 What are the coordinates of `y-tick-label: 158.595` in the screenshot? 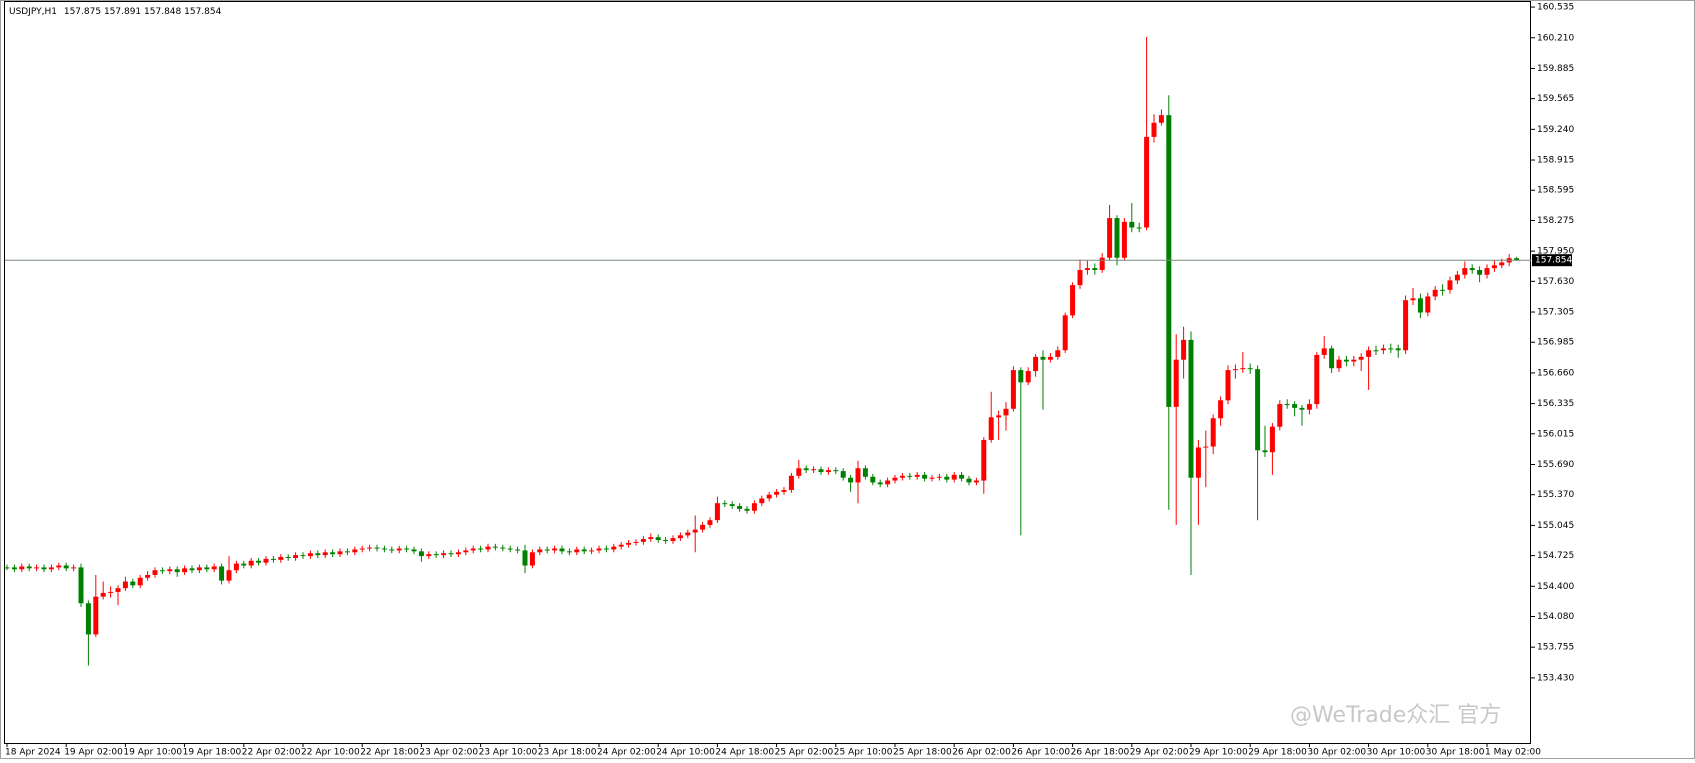 It's located at (1555, 191).